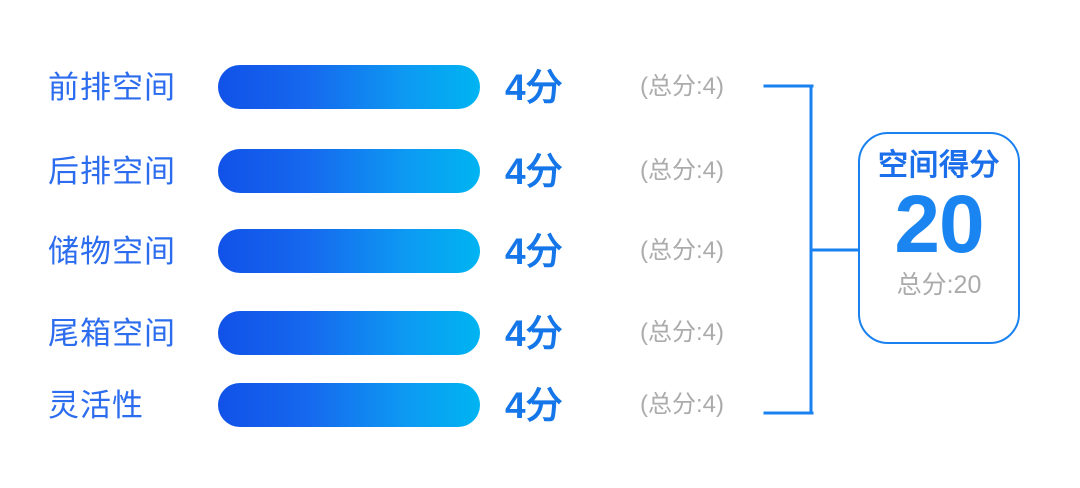  Describe the element at coordinates (112, 333) in the screenshot. I see `metric-label: 尾箱空间` at that location.